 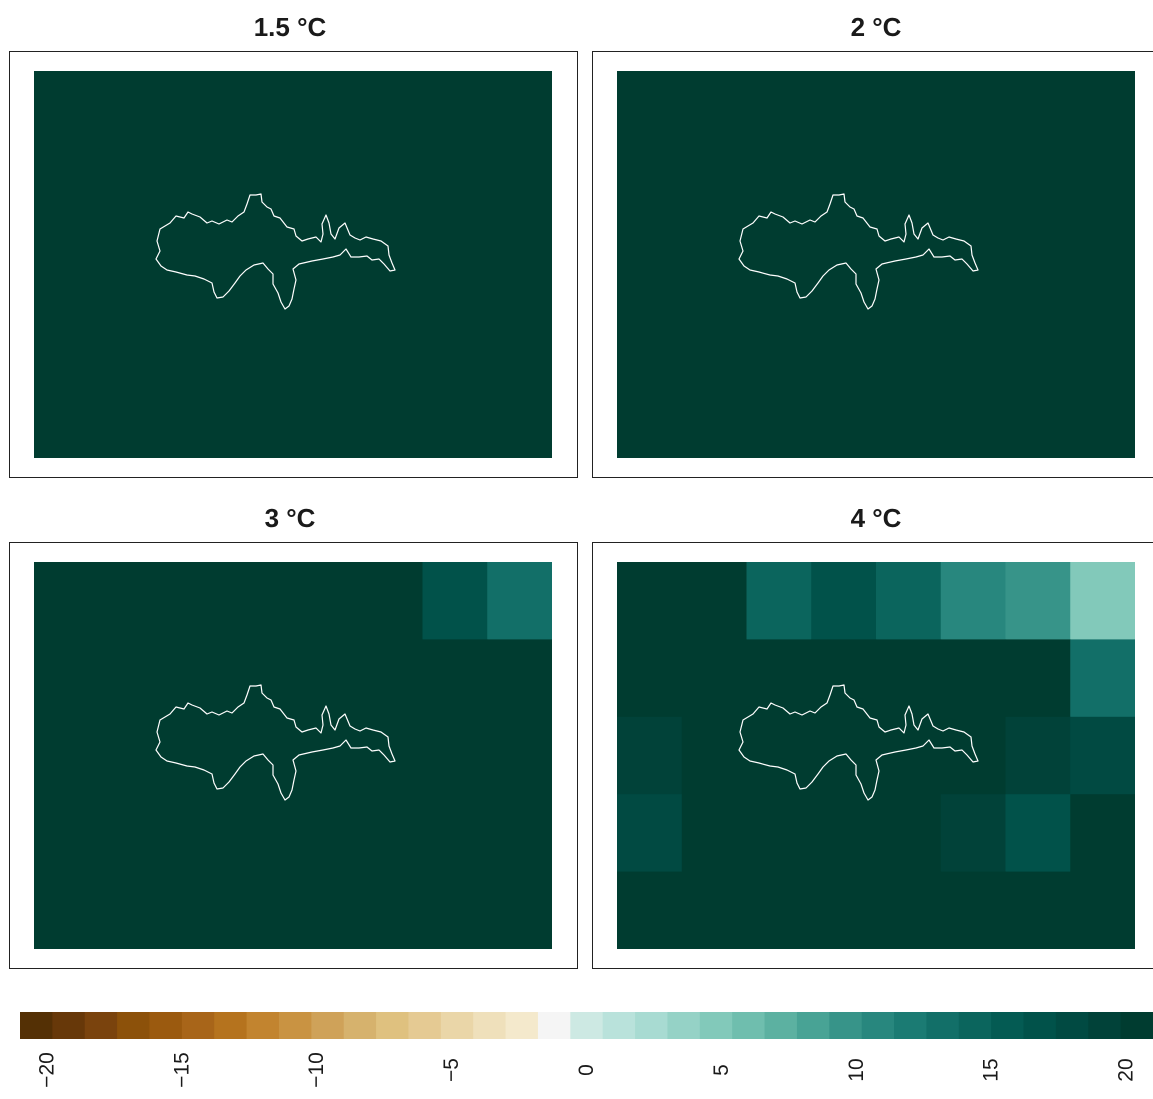 What do you see at coordinates (316, 1070) in the screenshot?
I see `colorbar-tick-label: −10` at bounding box center [316, 1070].